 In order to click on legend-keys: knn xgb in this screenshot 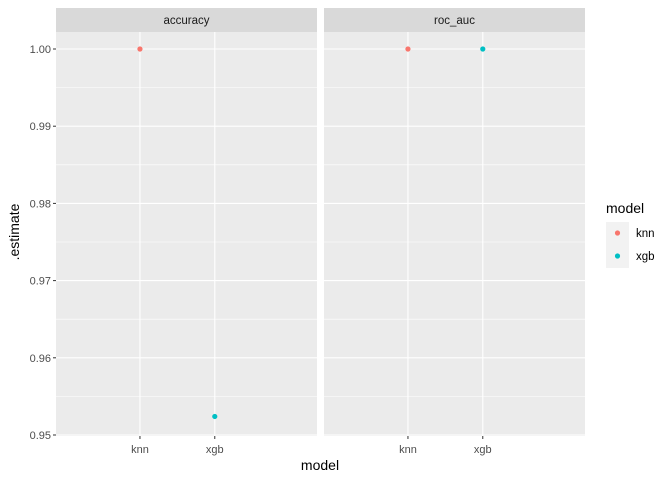, I will do `click(630, 245)`.